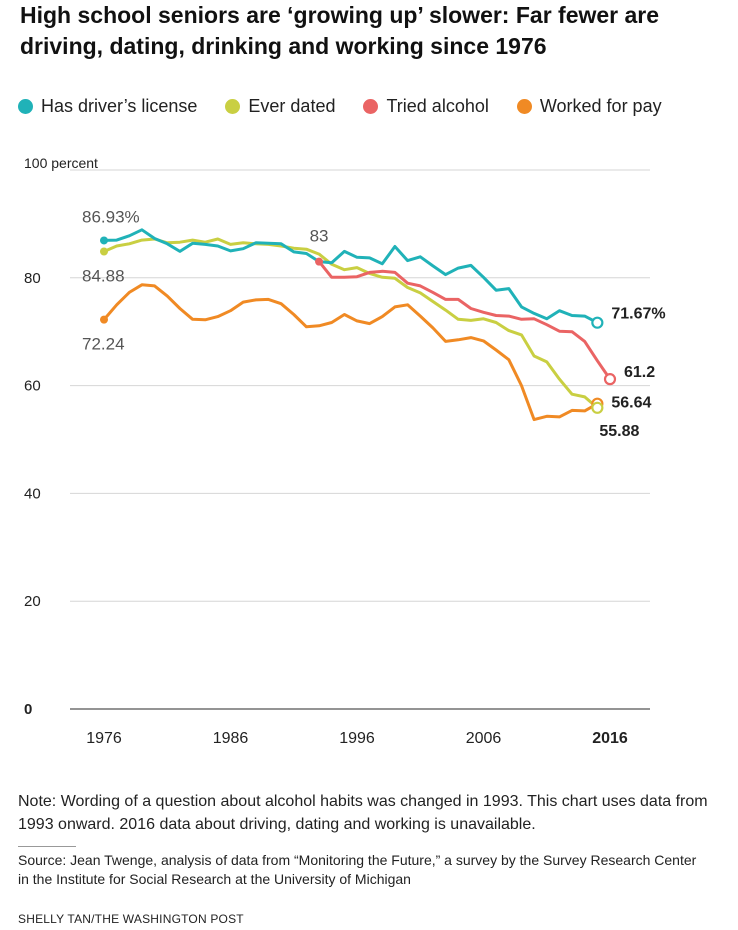 The image size is (738, 930). I want to click on legend-item: Tried alcohol, so click(426, 106).